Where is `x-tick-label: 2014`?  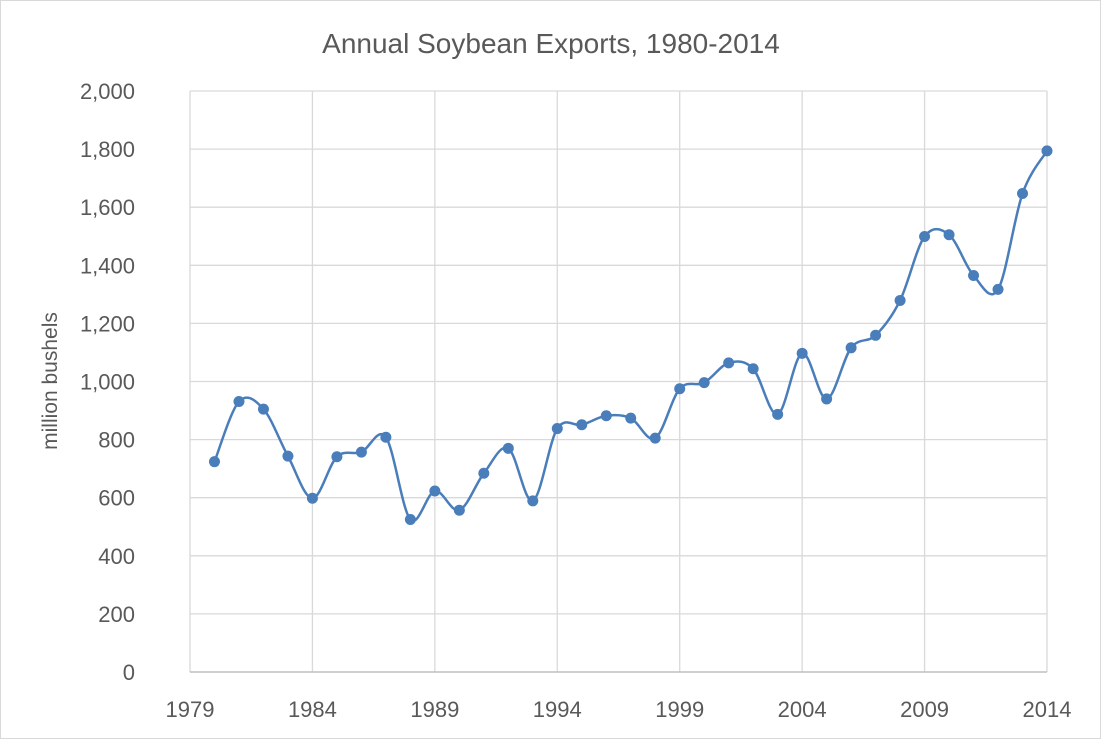
x-tick-label: 2014 is located at coordinates (1047, 709).